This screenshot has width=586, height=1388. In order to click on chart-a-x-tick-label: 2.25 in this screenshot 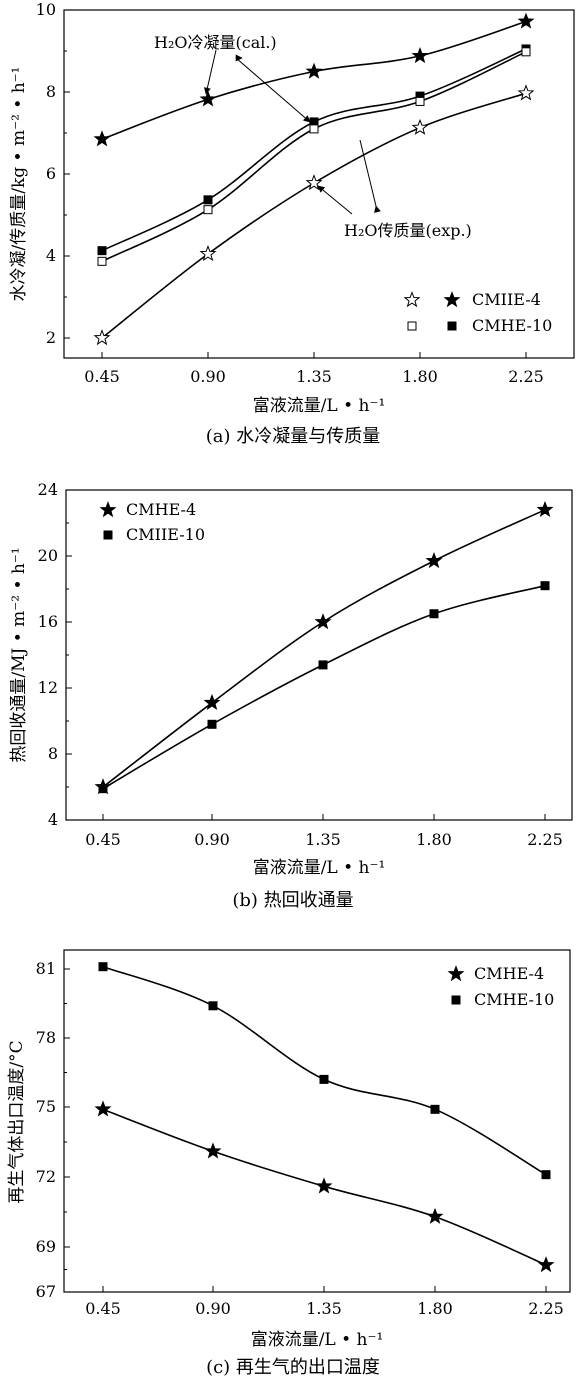, I will do `click(526, 376)`.